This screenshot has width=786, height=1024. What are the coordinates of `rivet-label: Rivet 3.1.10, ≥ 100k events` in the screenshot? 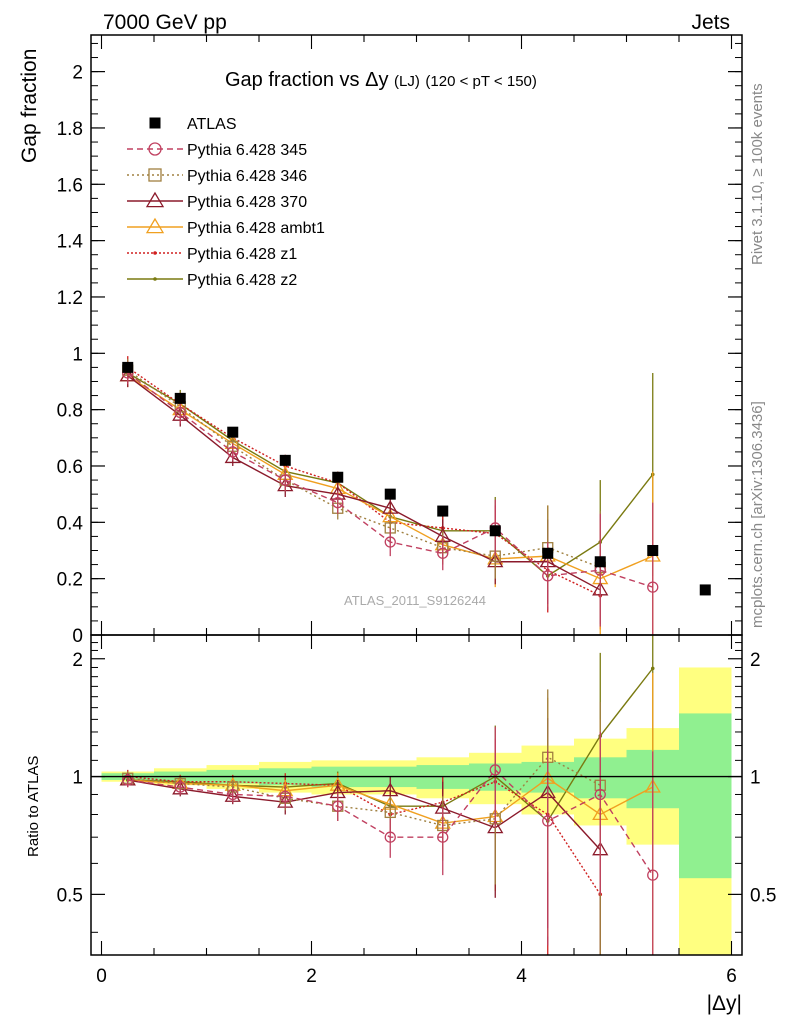 It's located at (757, 174).